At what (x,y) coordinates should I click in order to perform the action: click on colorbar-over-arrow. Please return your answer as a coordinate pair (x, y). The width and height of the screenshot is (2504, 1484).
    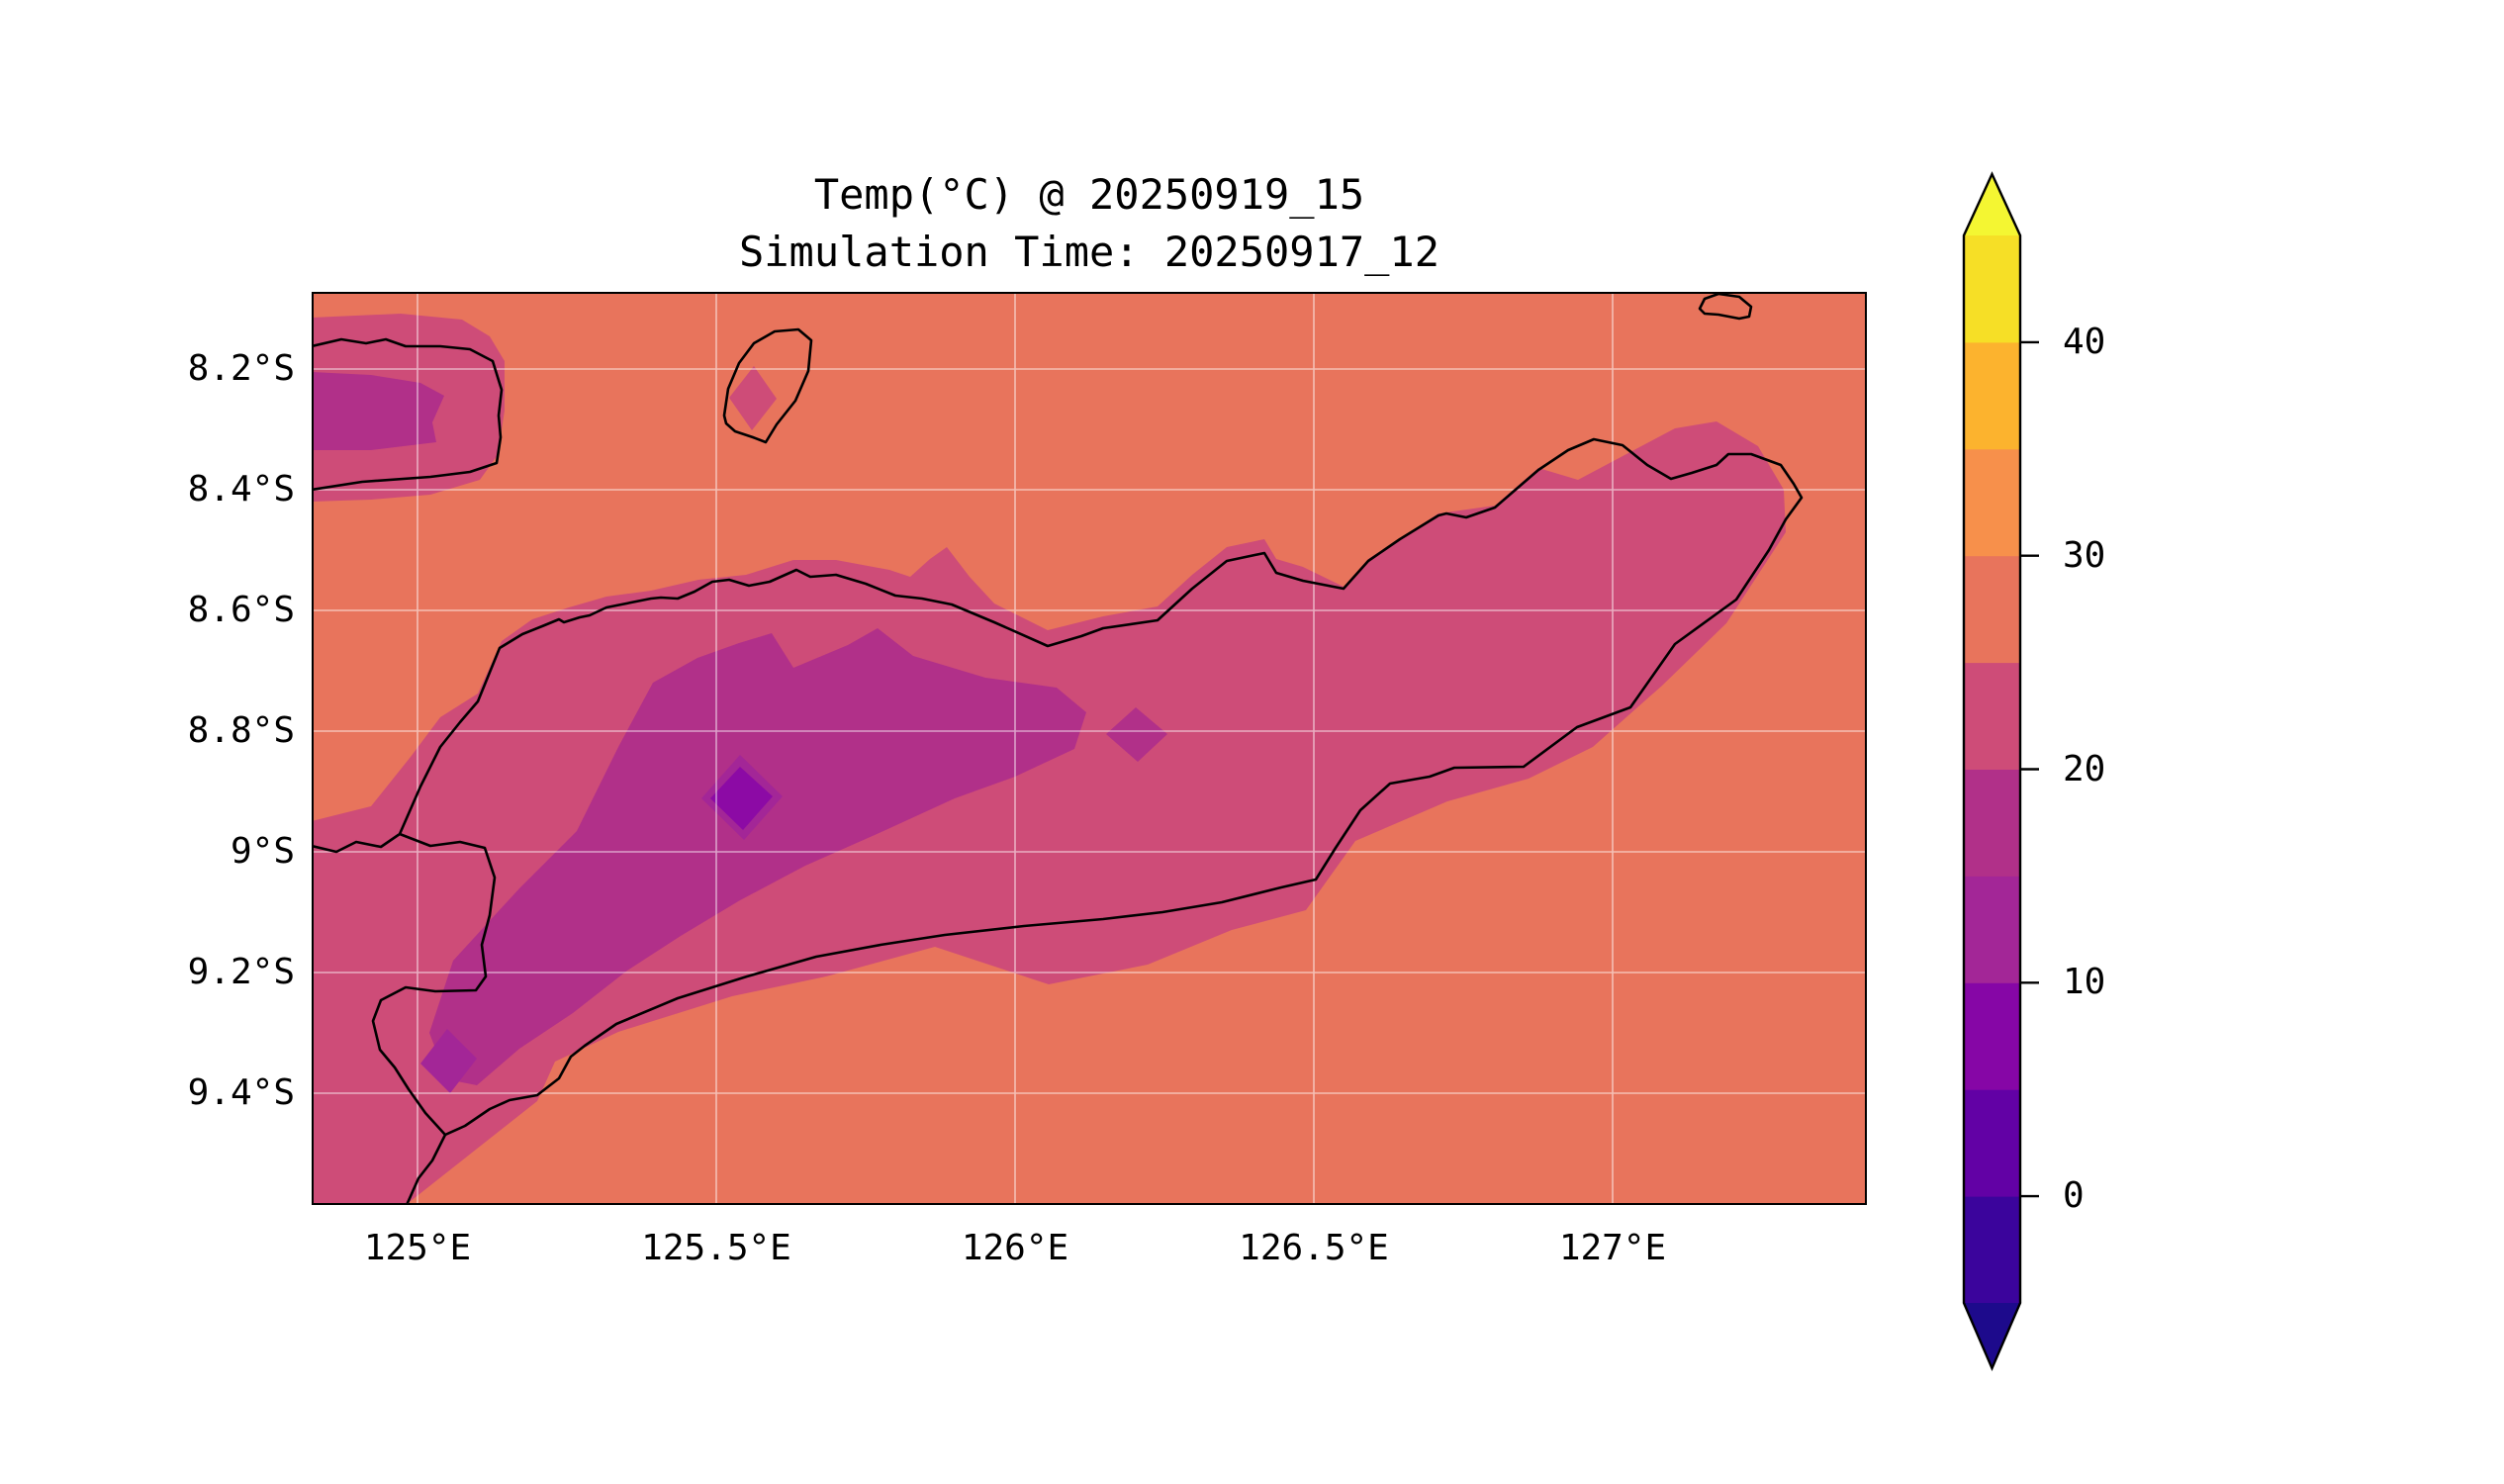
    Looking at the image, I should click on (1992, 204).